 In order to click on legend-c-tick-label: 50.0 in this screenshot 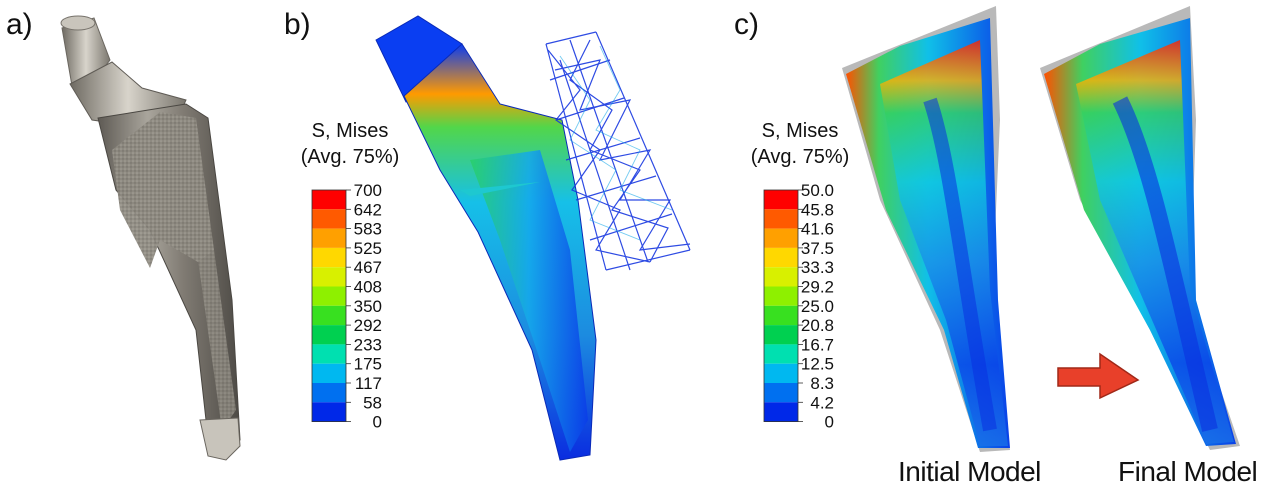, I will do `click(817, 190)`.